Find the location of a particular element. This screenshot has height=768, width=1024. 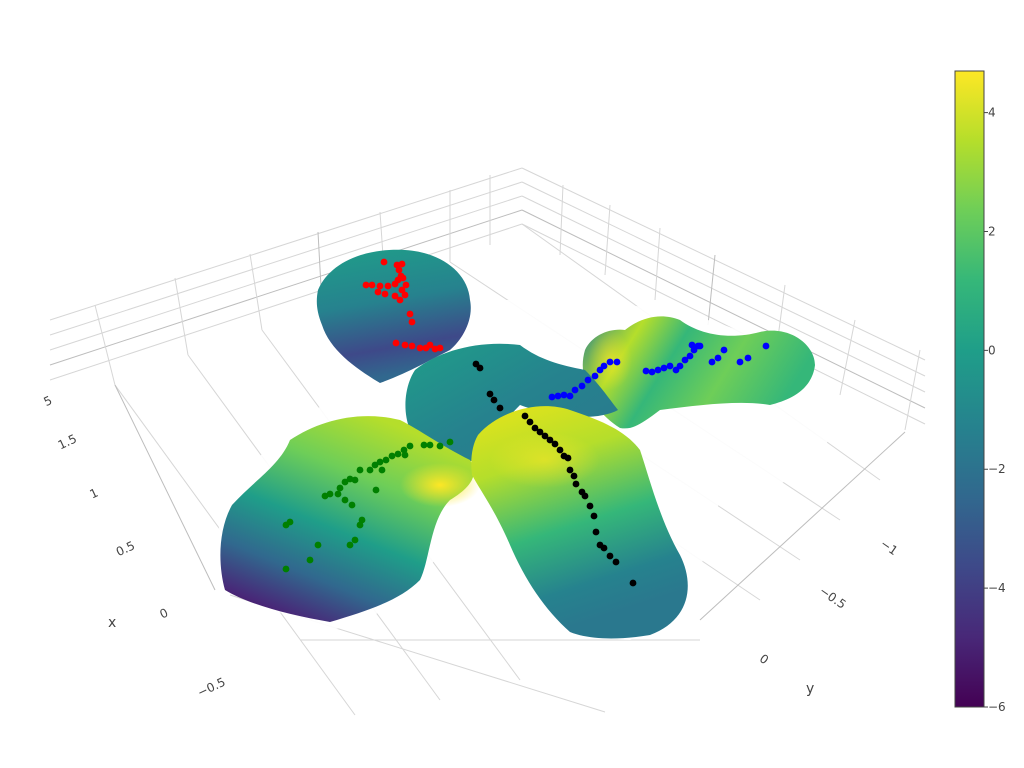

x-tick-label: −0.5 is located at coordinates (211, 687).